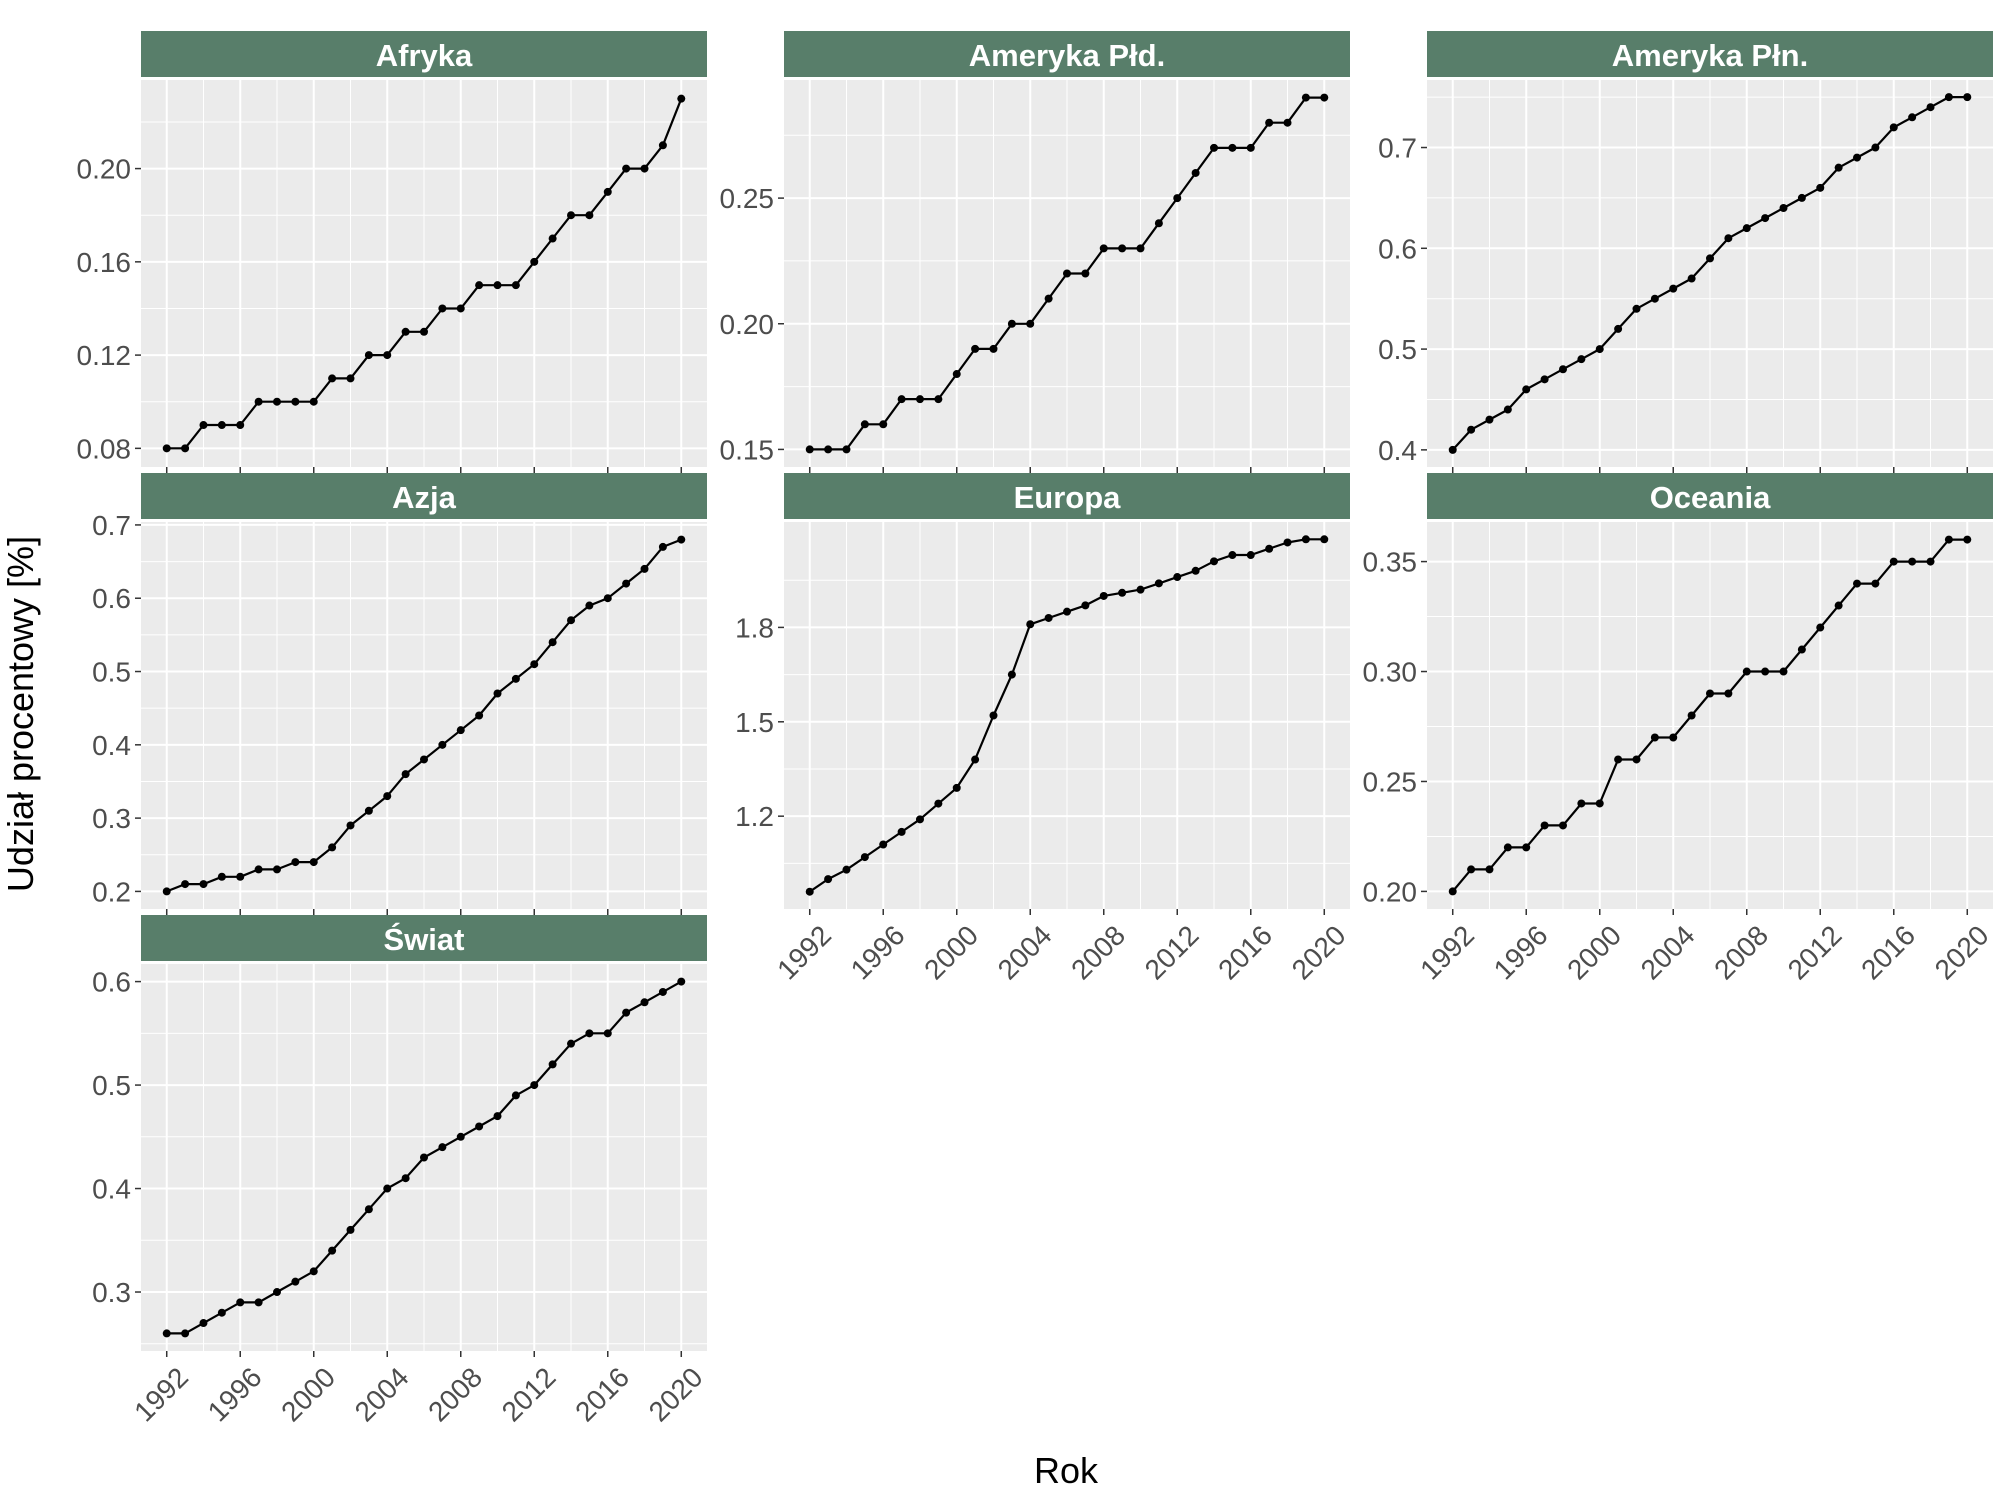 This screenshot has width=2000, height=1500. I want to click on facet-title: Świat, so click(424, 939).